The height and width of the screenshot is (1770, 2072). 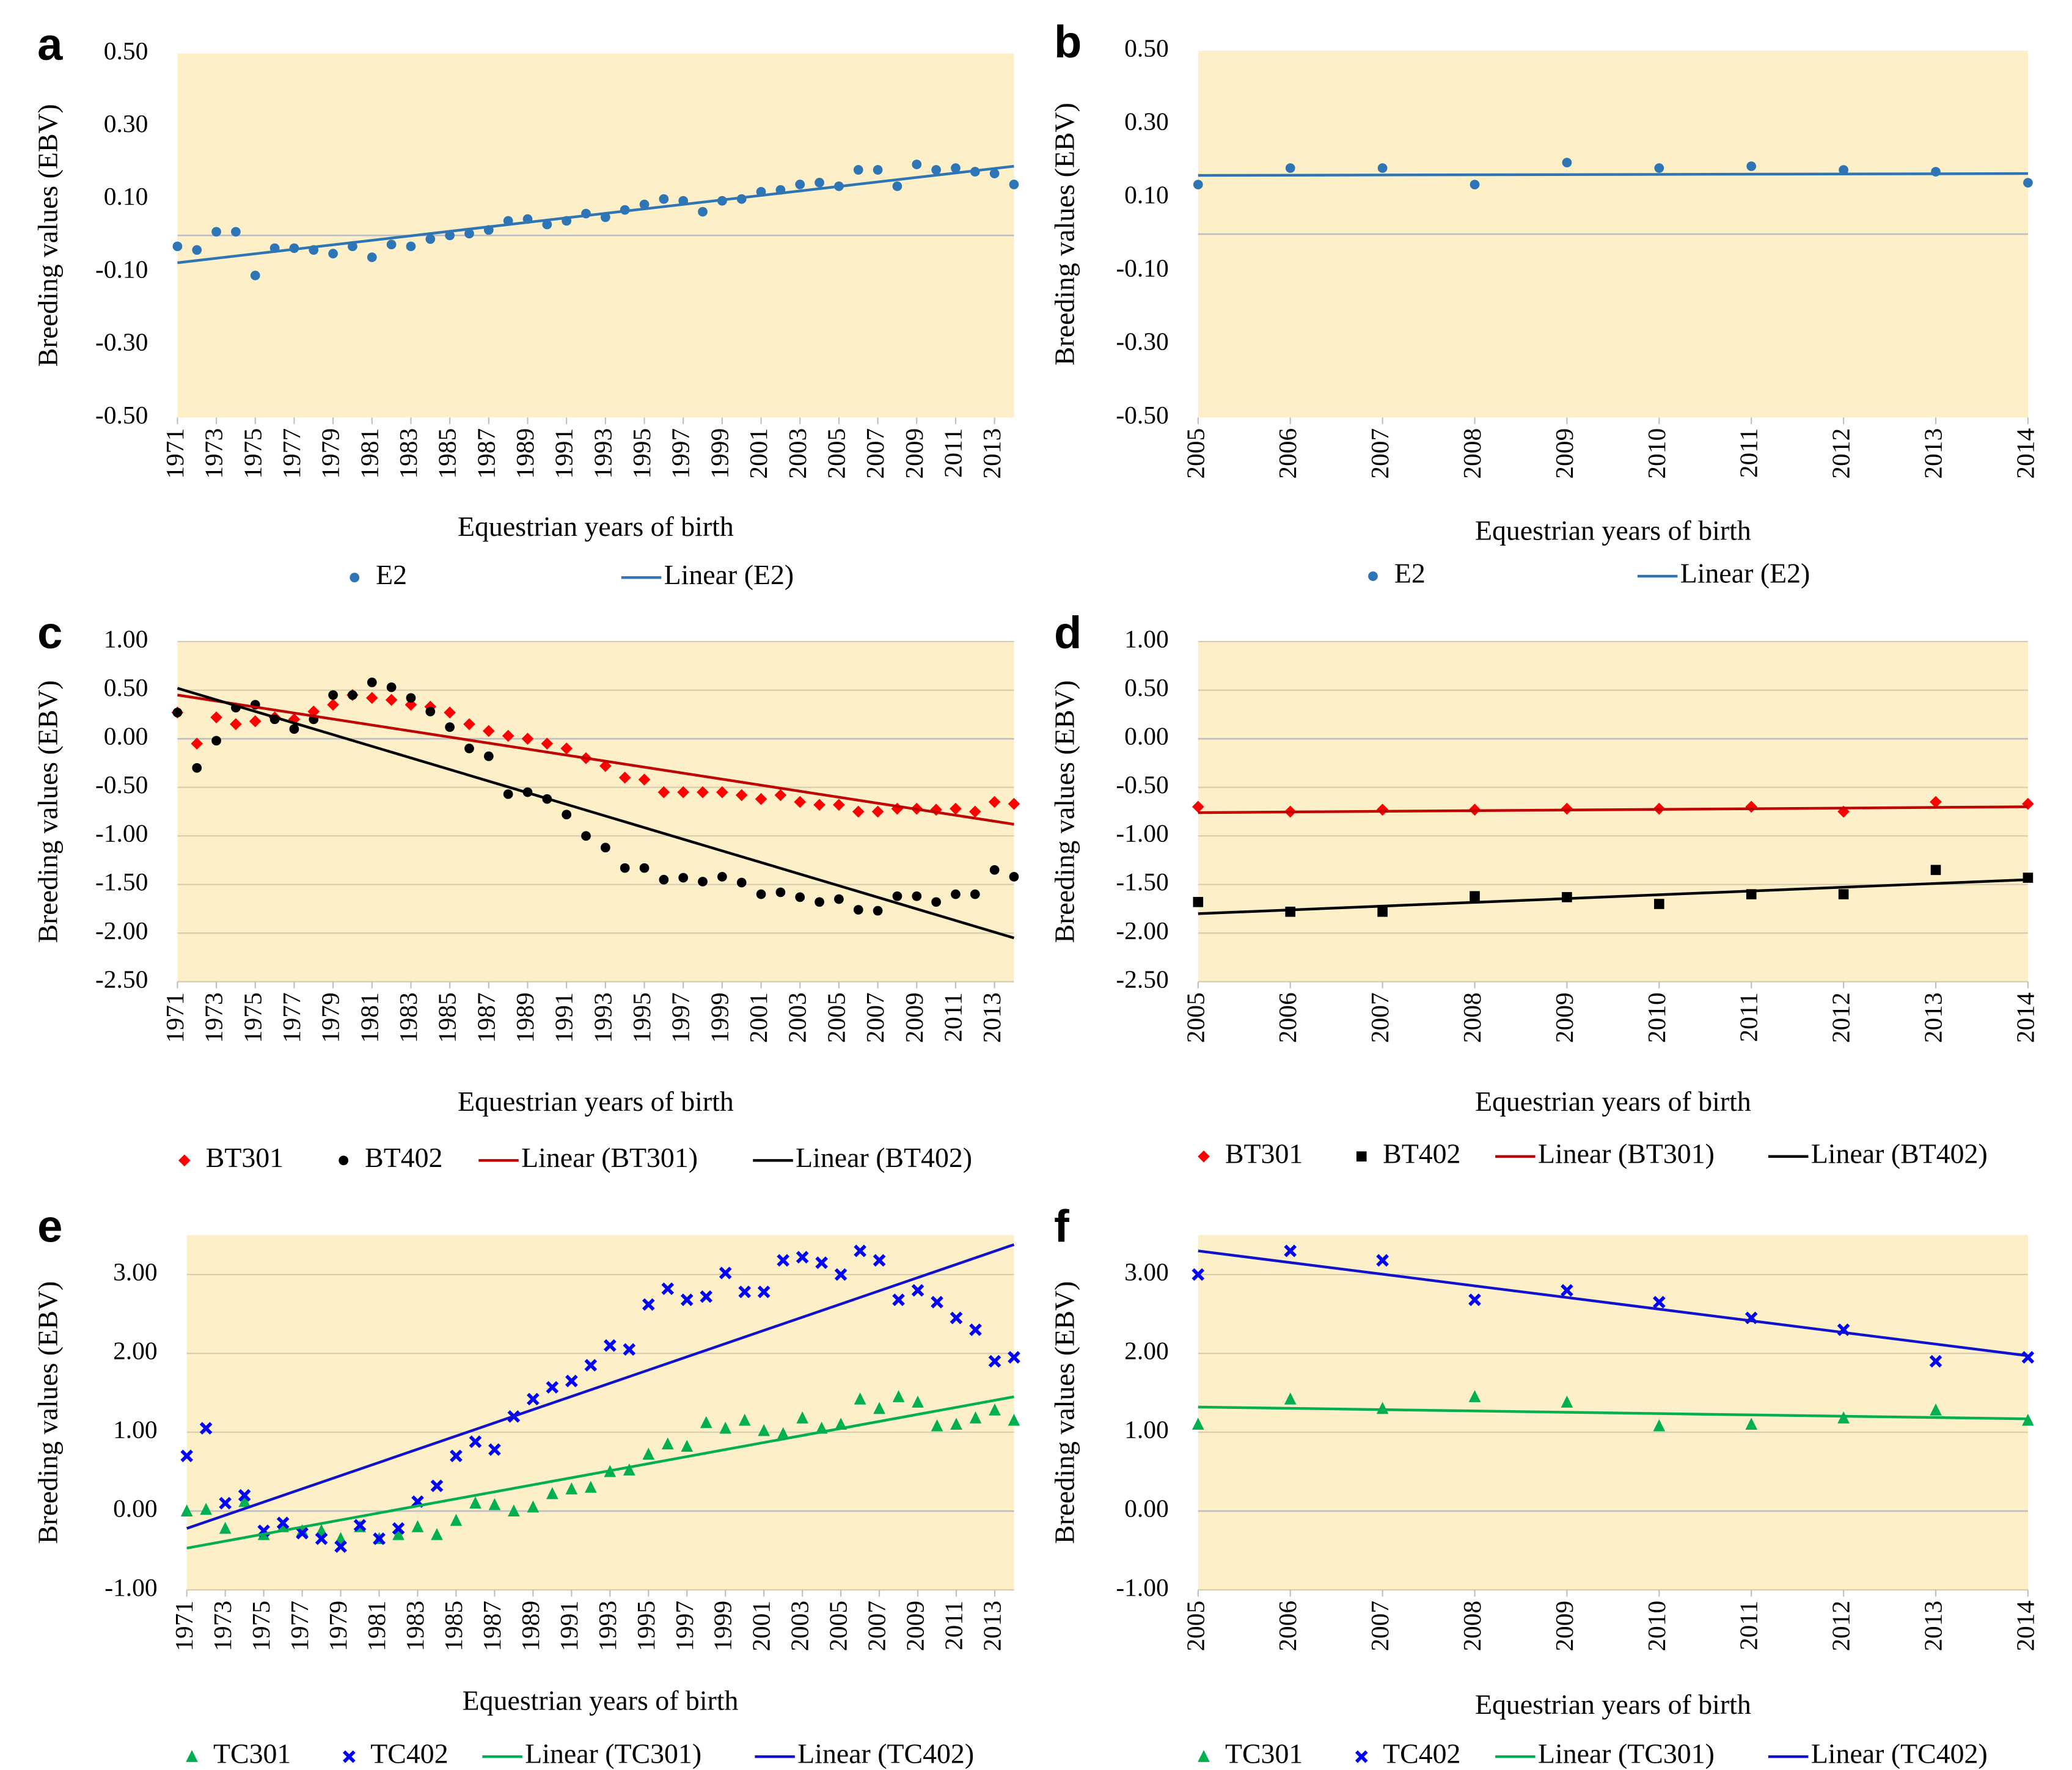 What do you see at coordinates (1146, 1272) in the screenshot?
I see `y-tick-label: 3.00` at bounding box center [1146, 1272].